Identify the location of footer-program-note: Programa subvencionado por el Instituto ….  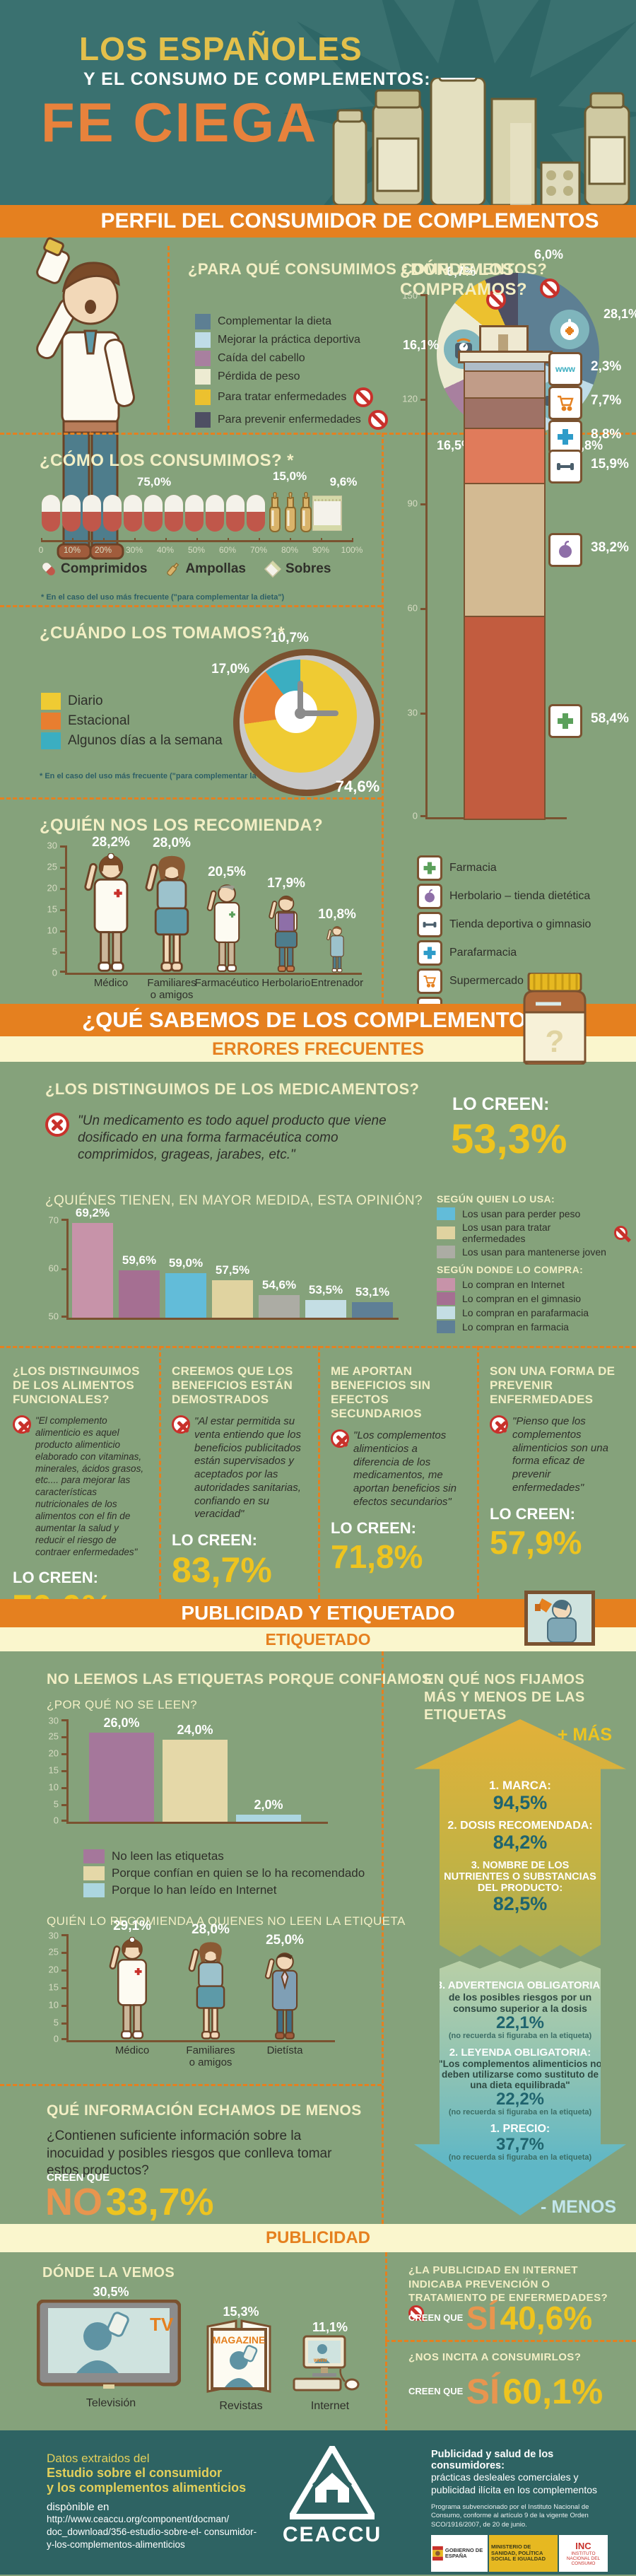
(510, 2516).